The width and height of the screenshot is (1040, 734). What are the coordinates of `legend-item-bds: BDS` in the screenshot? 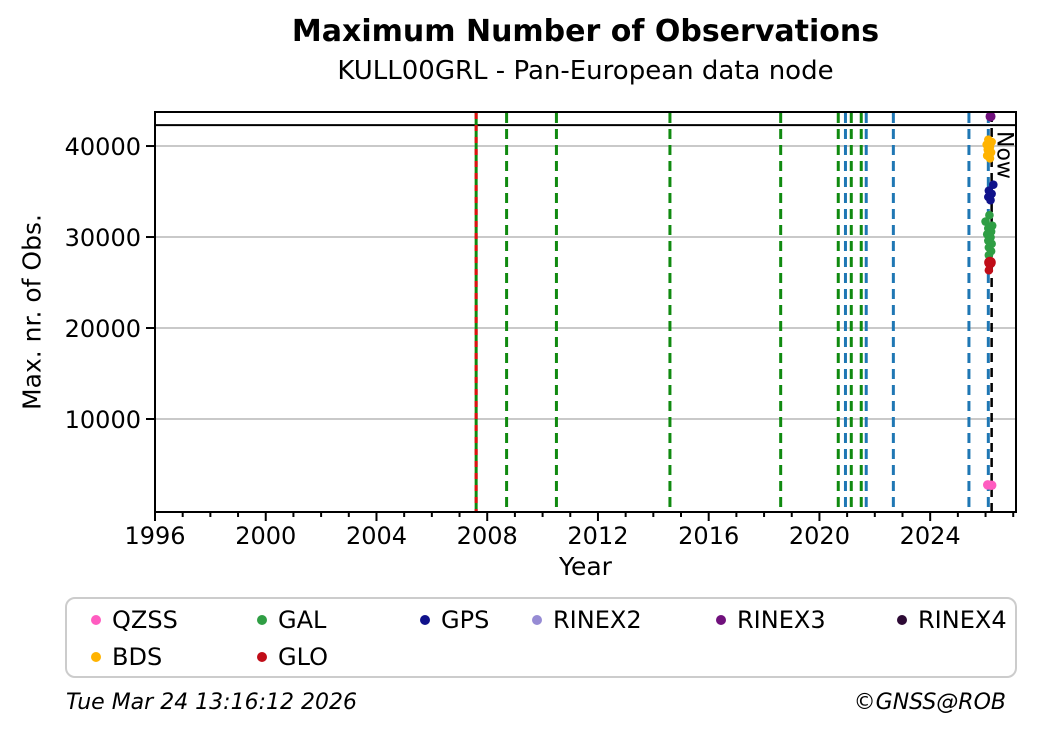 It's located at (126, 657).